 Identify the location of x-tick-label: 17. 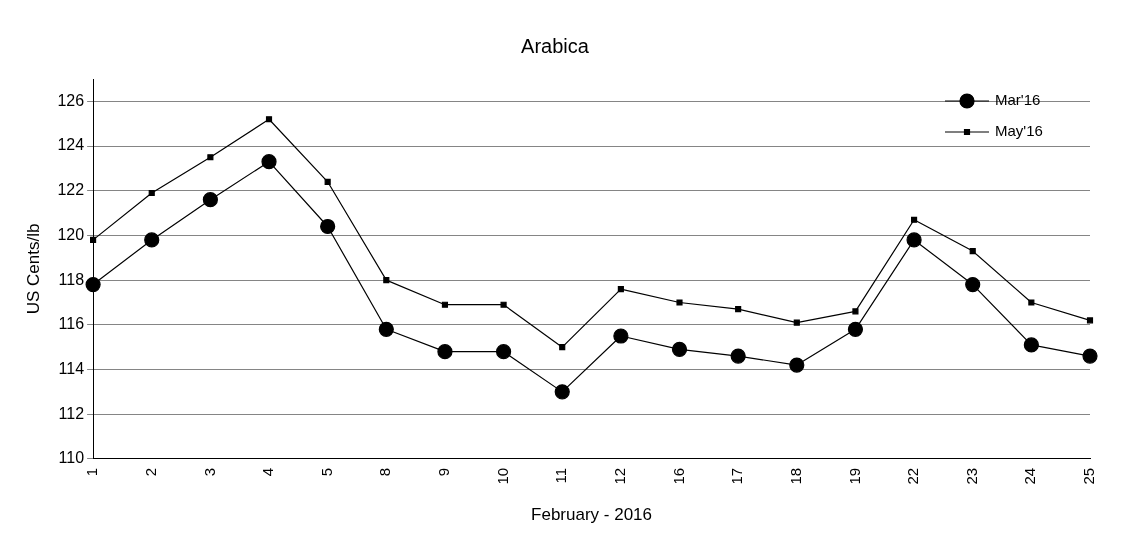
(737, 476).